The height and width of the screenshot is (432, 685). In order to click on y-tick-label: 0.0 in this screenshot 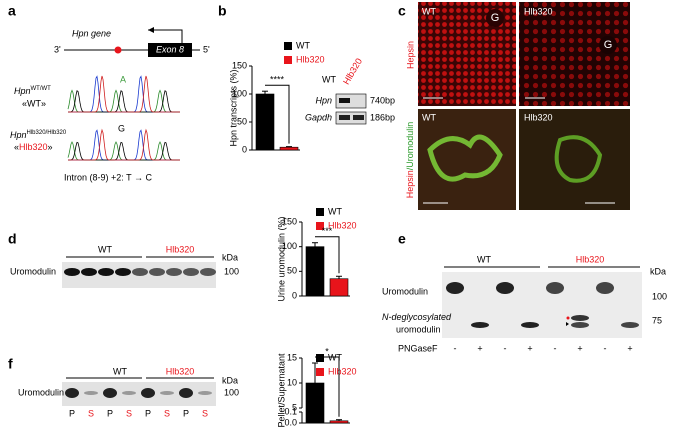, I will do `click(290, 422)`.